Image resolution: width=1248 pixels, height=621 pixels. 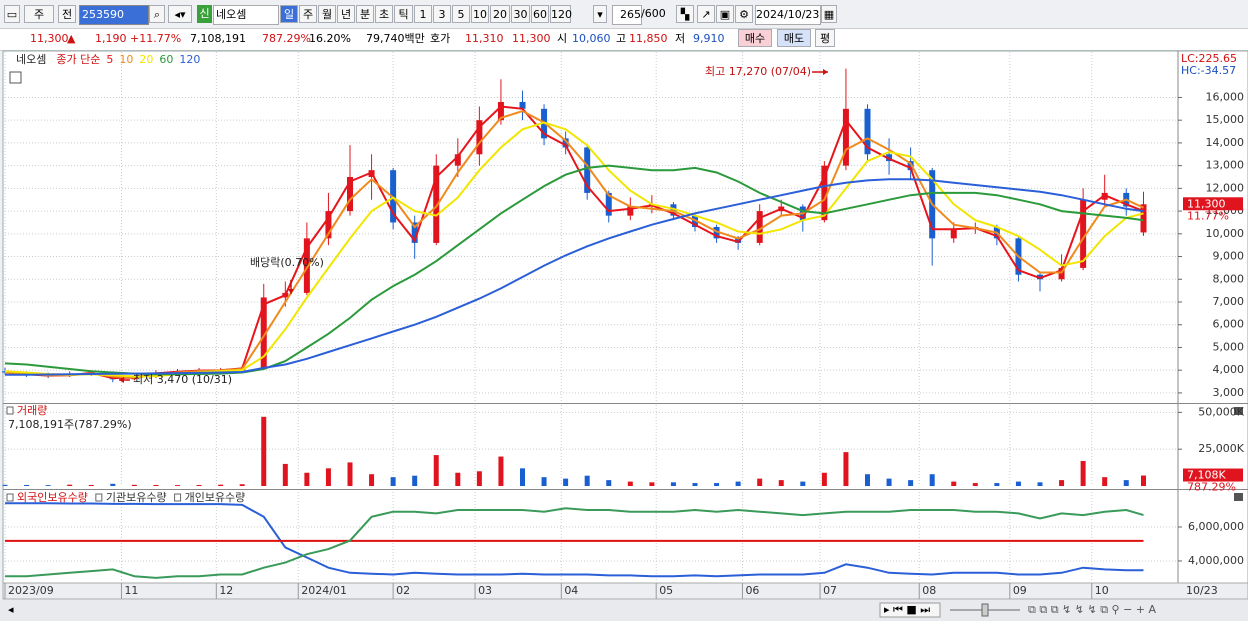 What do you see at coordinates (182, 379) in the screenshot?
I see `annotation: 최저 3,470 (10/31)` at bounding box center [182, 379].